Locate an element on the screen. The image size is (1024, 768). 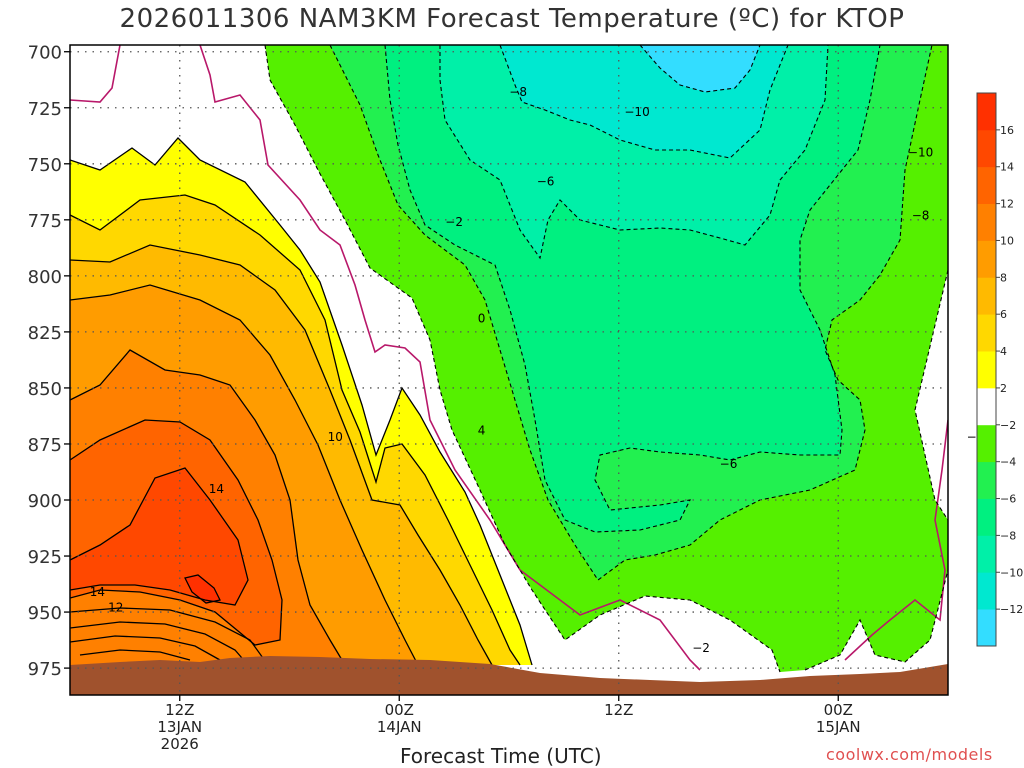
y-tick-label: 700 is located at coordinates (45, 53).